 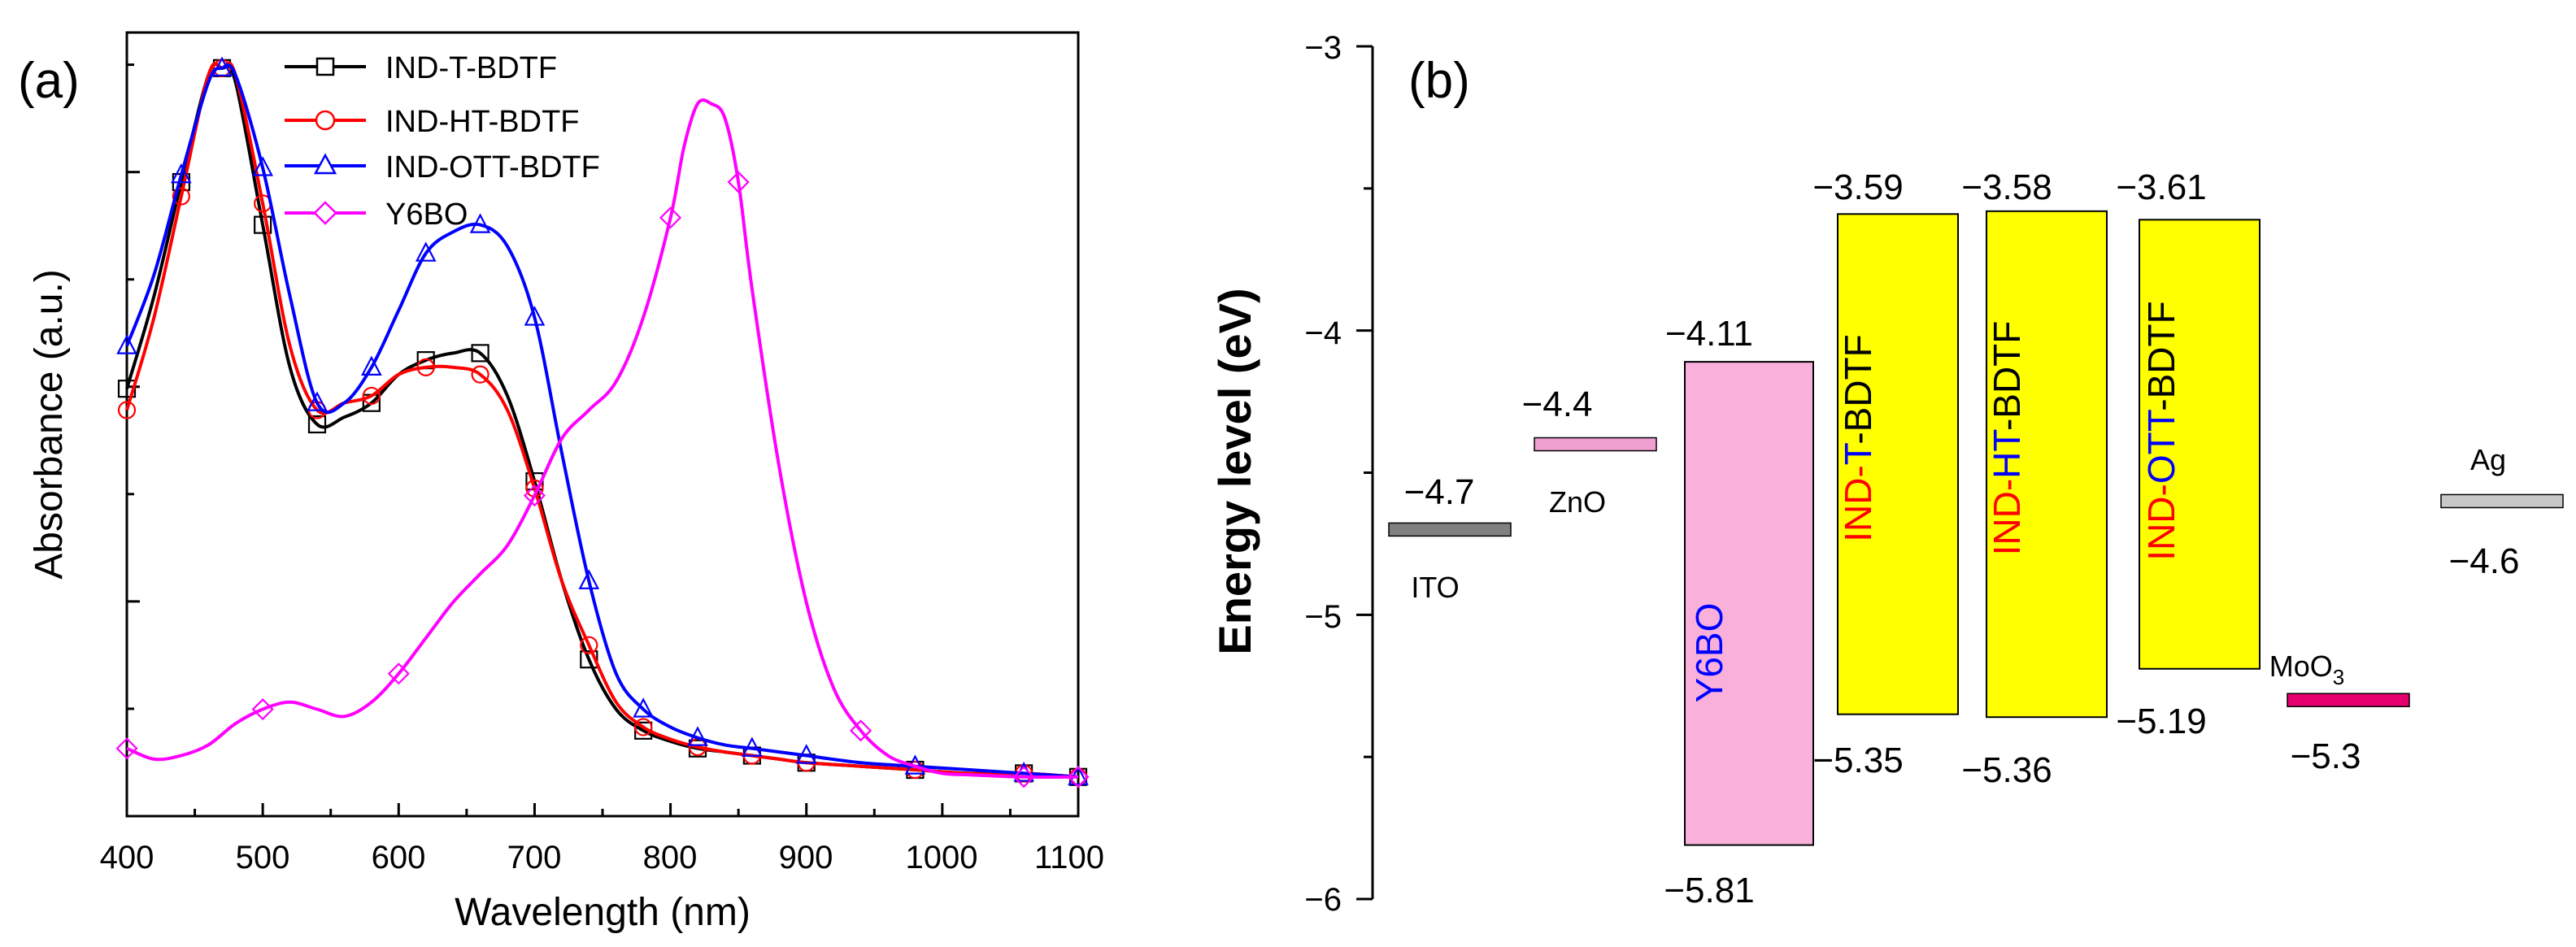 What do you see at coordinates (2488, 460) in the screenshot?
I see `ag-label: Ag` at bounding box center [2488, 460].